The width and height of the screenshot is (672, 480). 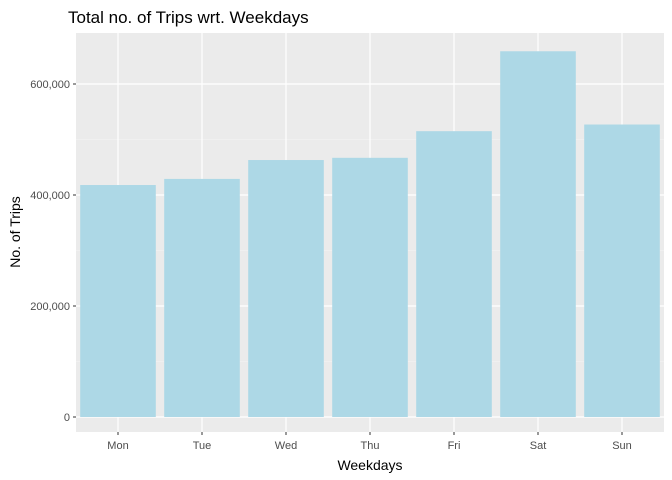 What do you see at coordinates (369, 465) in the screenshot?
I see `x-axis-title: Weekdays` at bounding box center [369, 465].